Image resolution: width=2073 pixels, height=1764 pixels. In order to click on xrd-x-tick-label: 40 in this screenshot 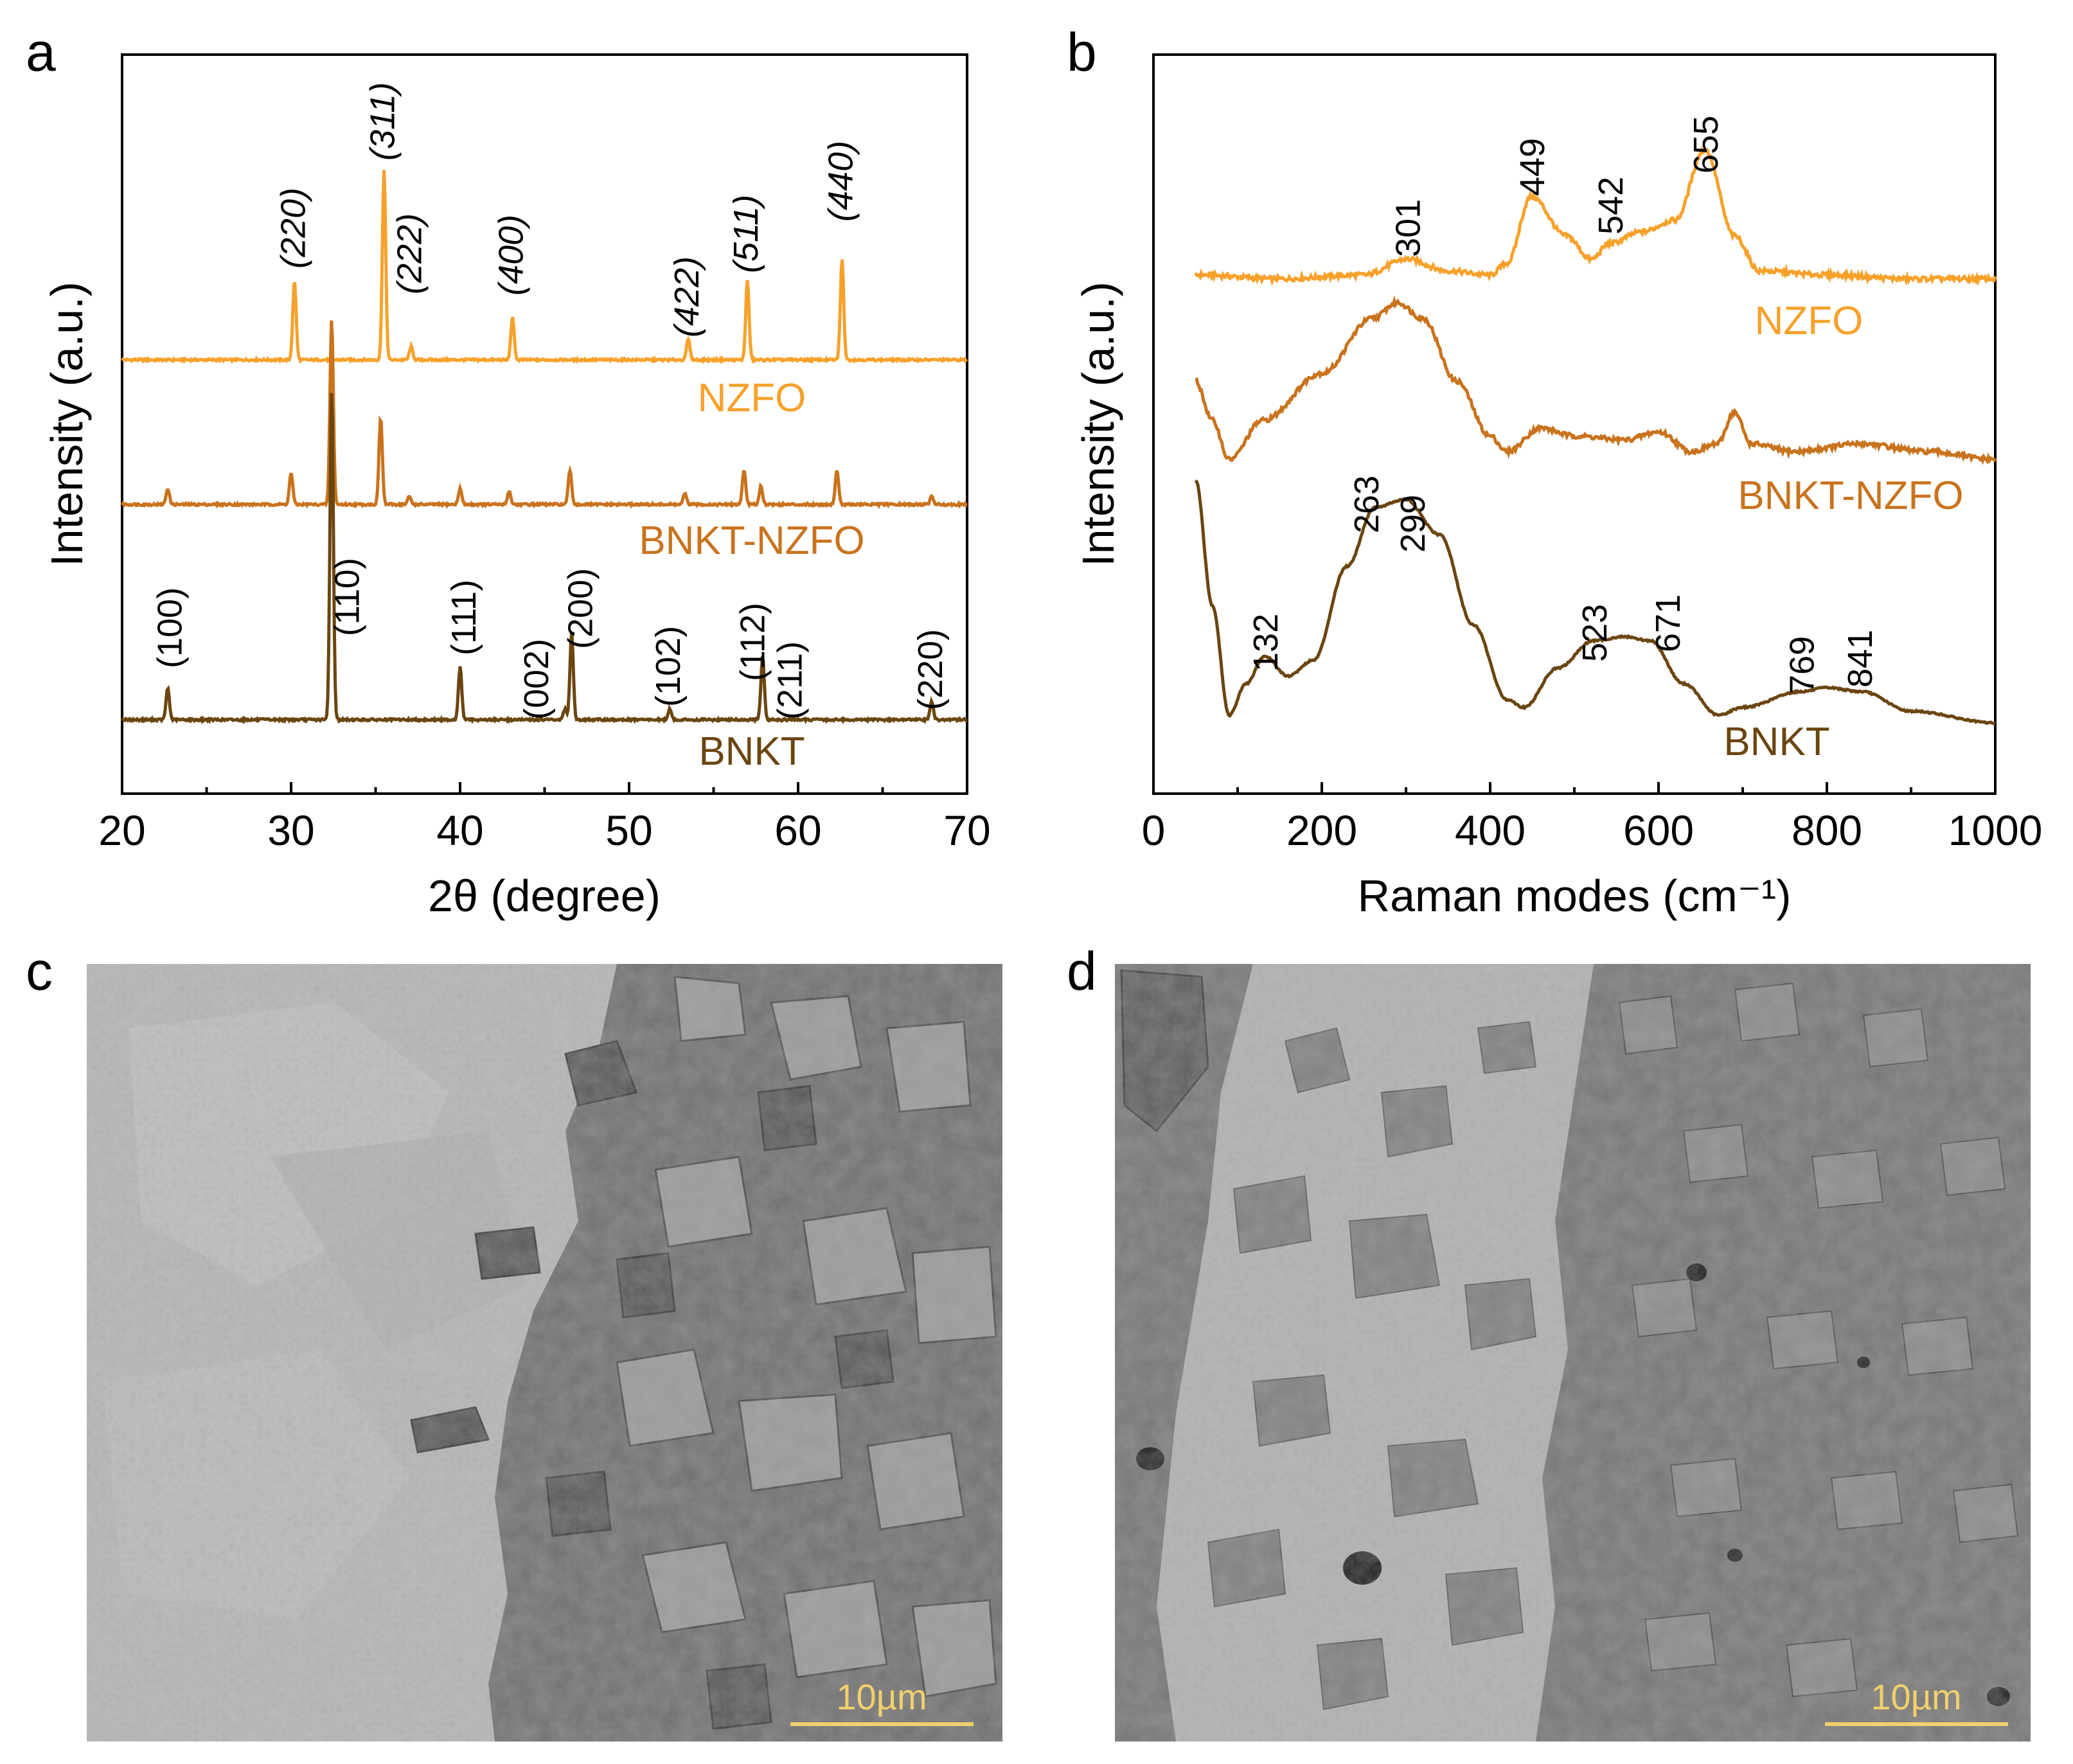, I will do `click(459, 830)`.